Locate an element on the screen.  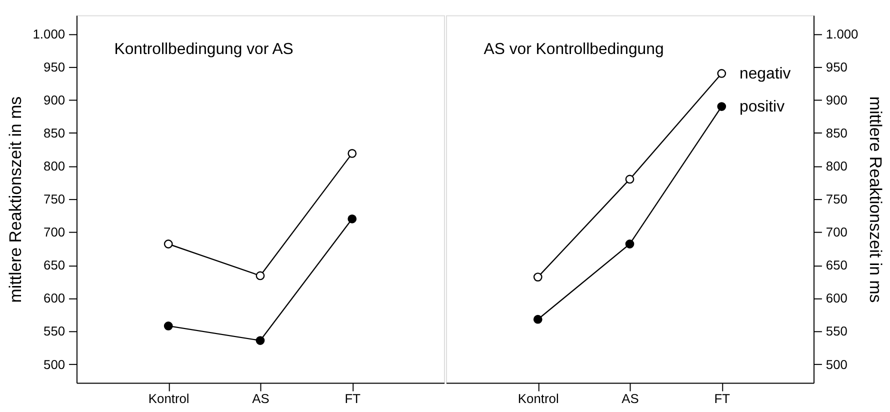
y-tick-label: 550 is located at coordinates (55, 331).